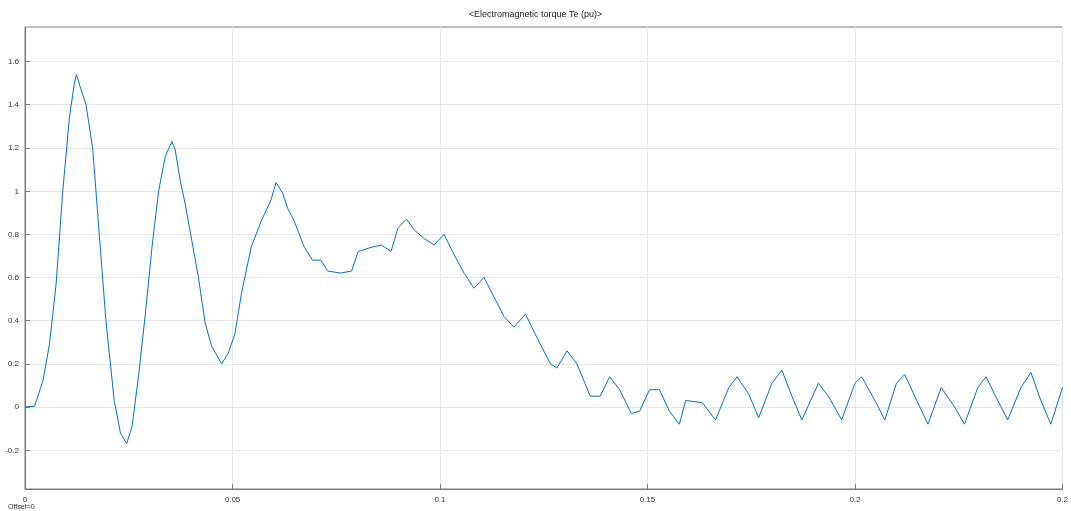 The image size is (1071, 511). Describe the element at coordinates (535, 13) in the screenshot. I see `chart-title: <Electromagnetic torque Te (pu)>` at that location.